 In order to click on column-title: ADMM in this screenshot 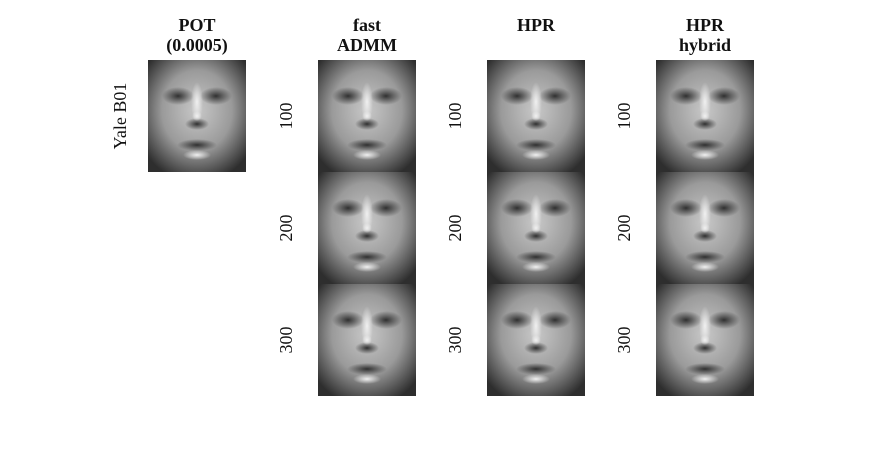, I will do `click(367, 45)`.